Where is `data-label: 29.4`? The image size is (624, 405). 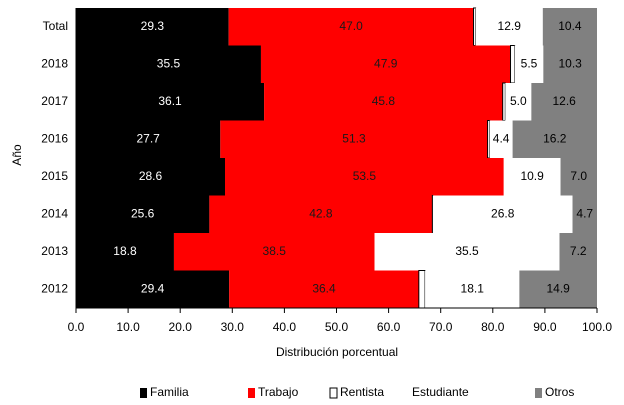 data-label: 29.4 is located at coordinates (153, 288).